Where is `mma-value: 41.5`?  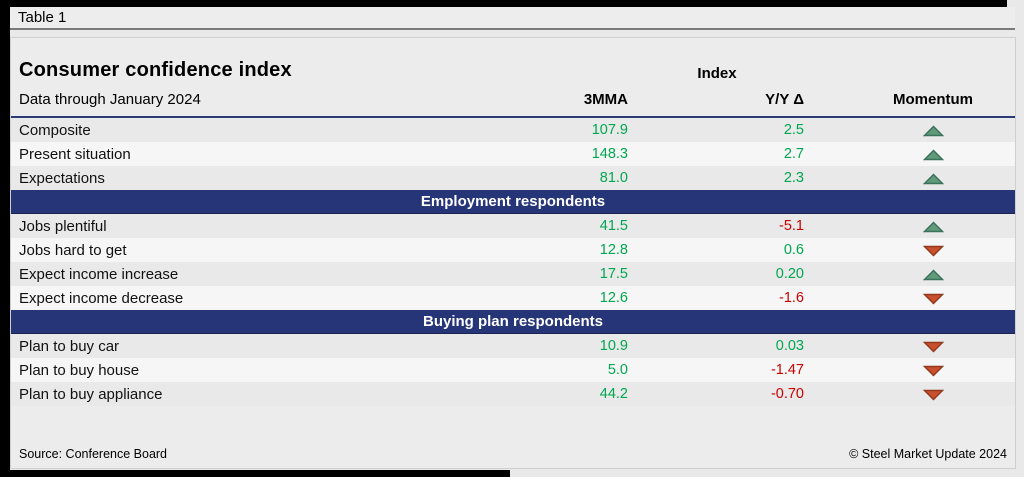
mma-value: 41.5 is located at coordinates (613, 226).